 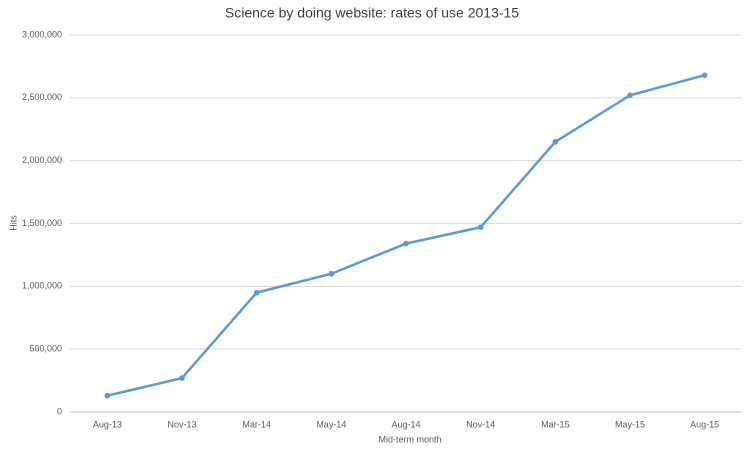 I want to click on y-tick-label: 2,500,000, so click(x=42, y=97).